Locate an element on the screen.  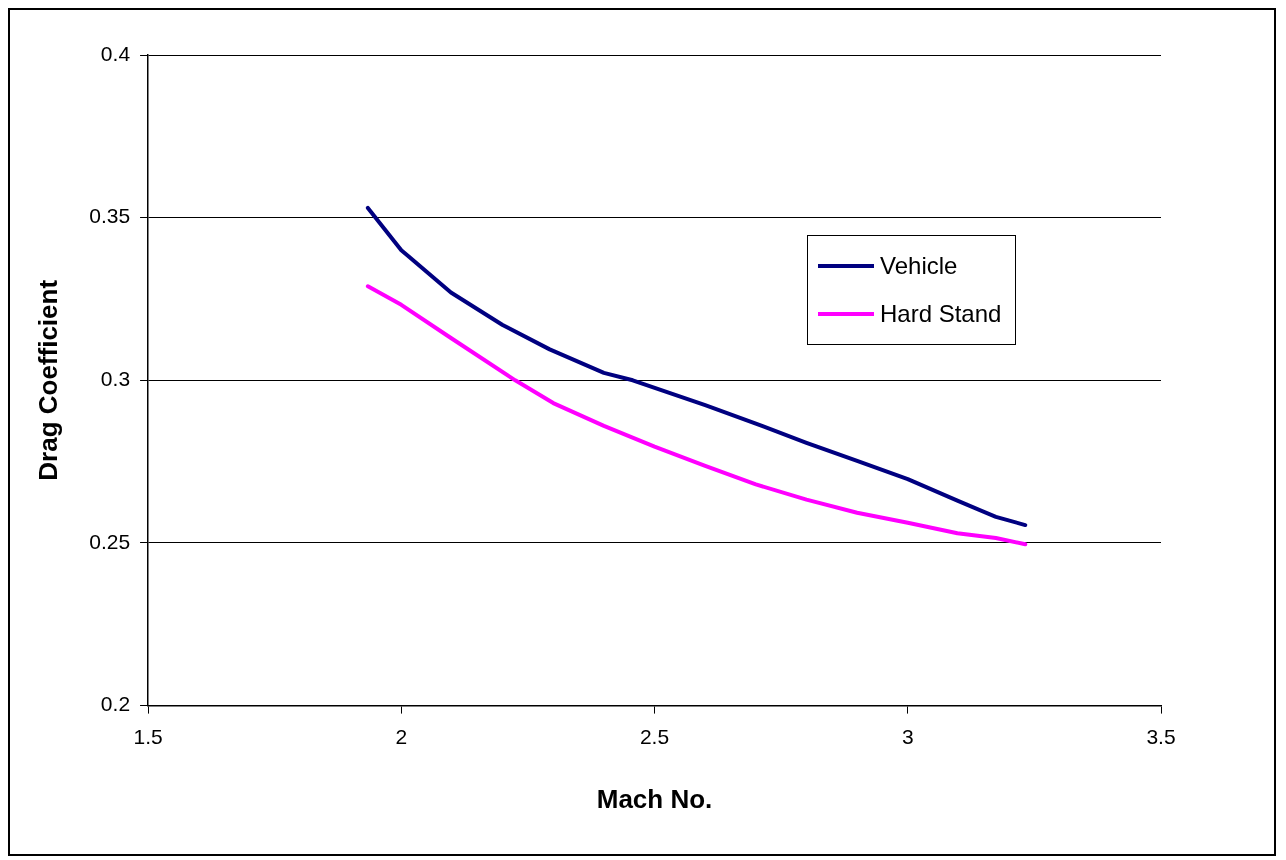
x-tick-label: 2.5 is located at coordinates (654, 736).